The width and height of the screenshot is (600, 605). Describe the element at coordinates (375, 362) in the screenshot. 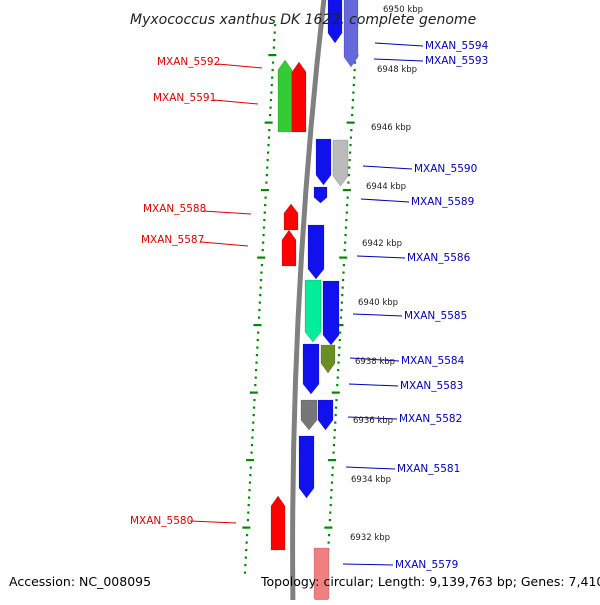

I see `kbp-mark-label: 6938 kbp` at that location.